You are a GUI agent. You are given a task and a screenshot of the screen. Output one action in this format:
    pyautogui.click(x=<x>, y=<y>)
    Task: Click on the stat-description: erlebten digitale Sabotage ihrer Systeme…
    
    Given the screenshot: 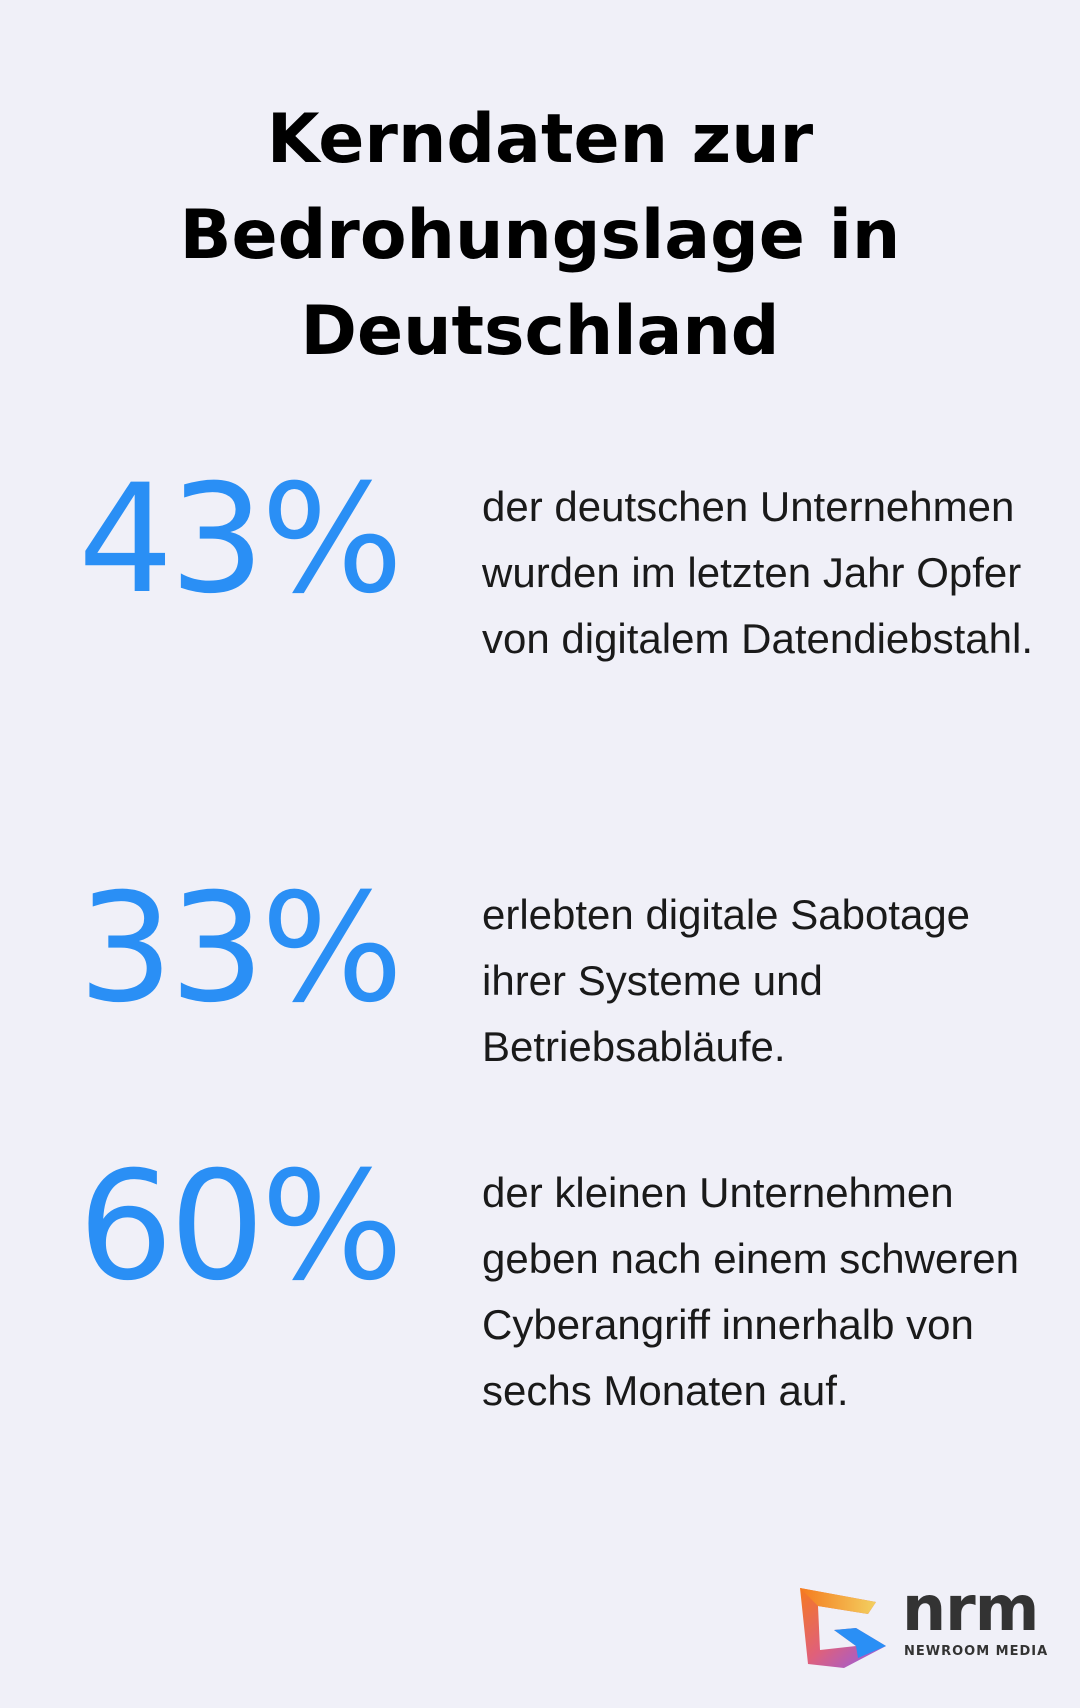 What is the action you would take?
    pyautogui.click(x=726, y=980)
    